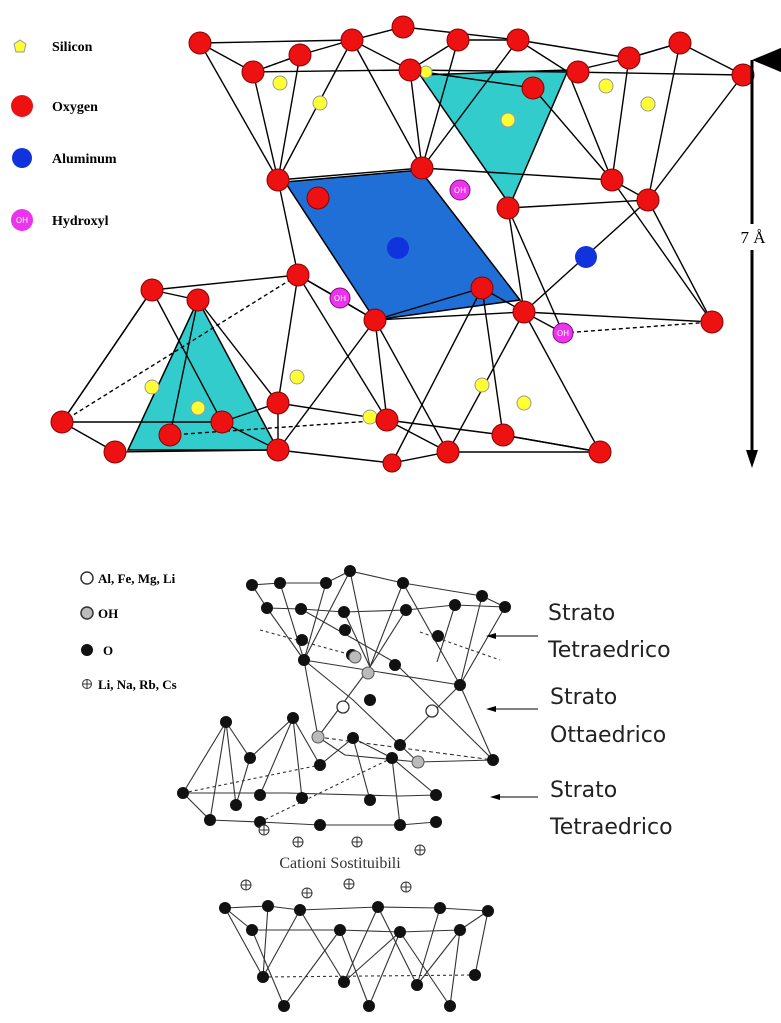 The image size is (781, 1023). Describe the element at coordinates (128, 631) in the screenshot. I see `bottom-legend: Al, Fe, Mg, Li OH O Li, Na, Rb, Cs` at that location.